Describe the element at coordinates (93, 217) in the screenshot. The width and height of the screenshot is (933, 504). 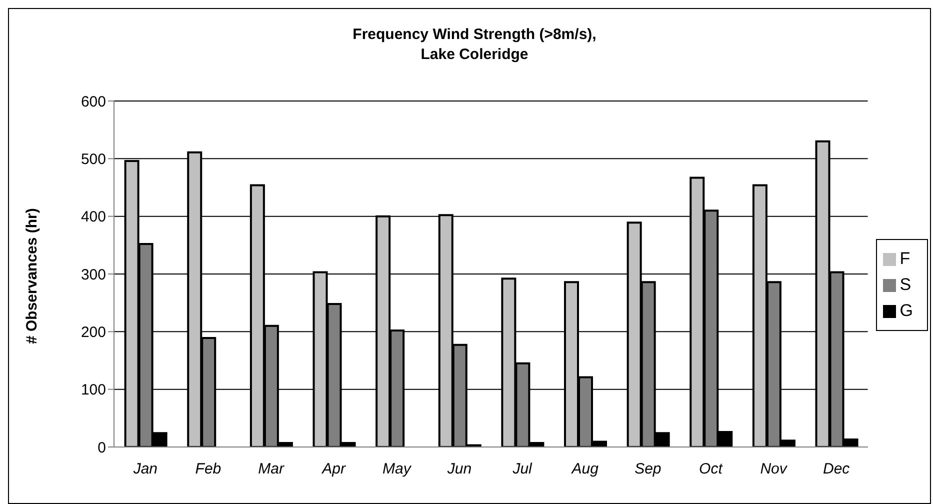
I see `y-tick-label: 400` at that location.